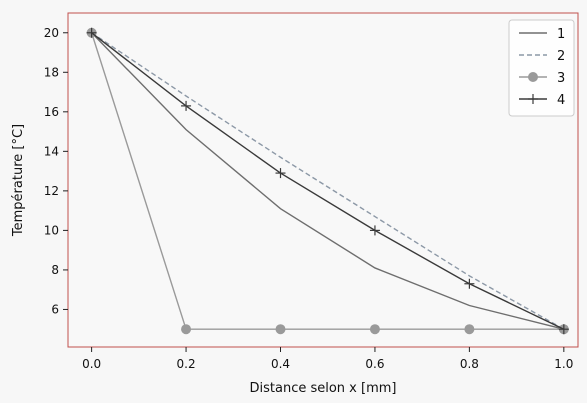 The width and height of the screenshot is (587, 403). I want to click on legend-label-4: 4, so click(561, 100).